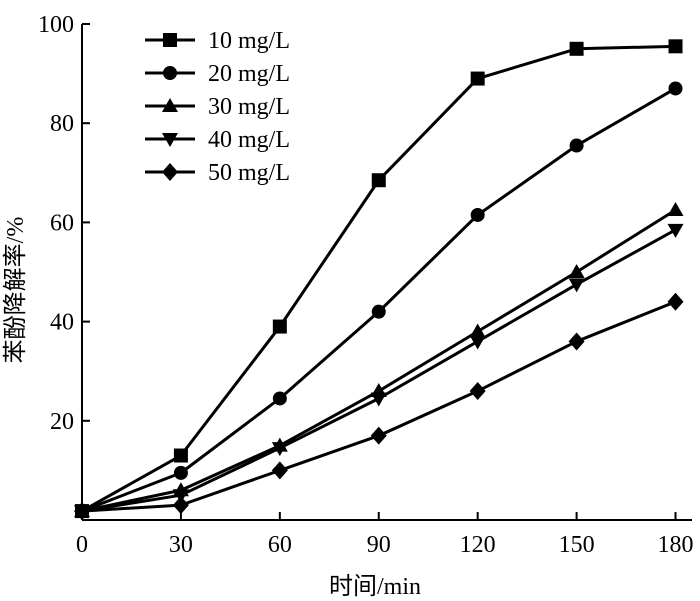 This screenshot has width=700, height=601. I want to click on legend-item: 20 mg/L, so click(217, 74).